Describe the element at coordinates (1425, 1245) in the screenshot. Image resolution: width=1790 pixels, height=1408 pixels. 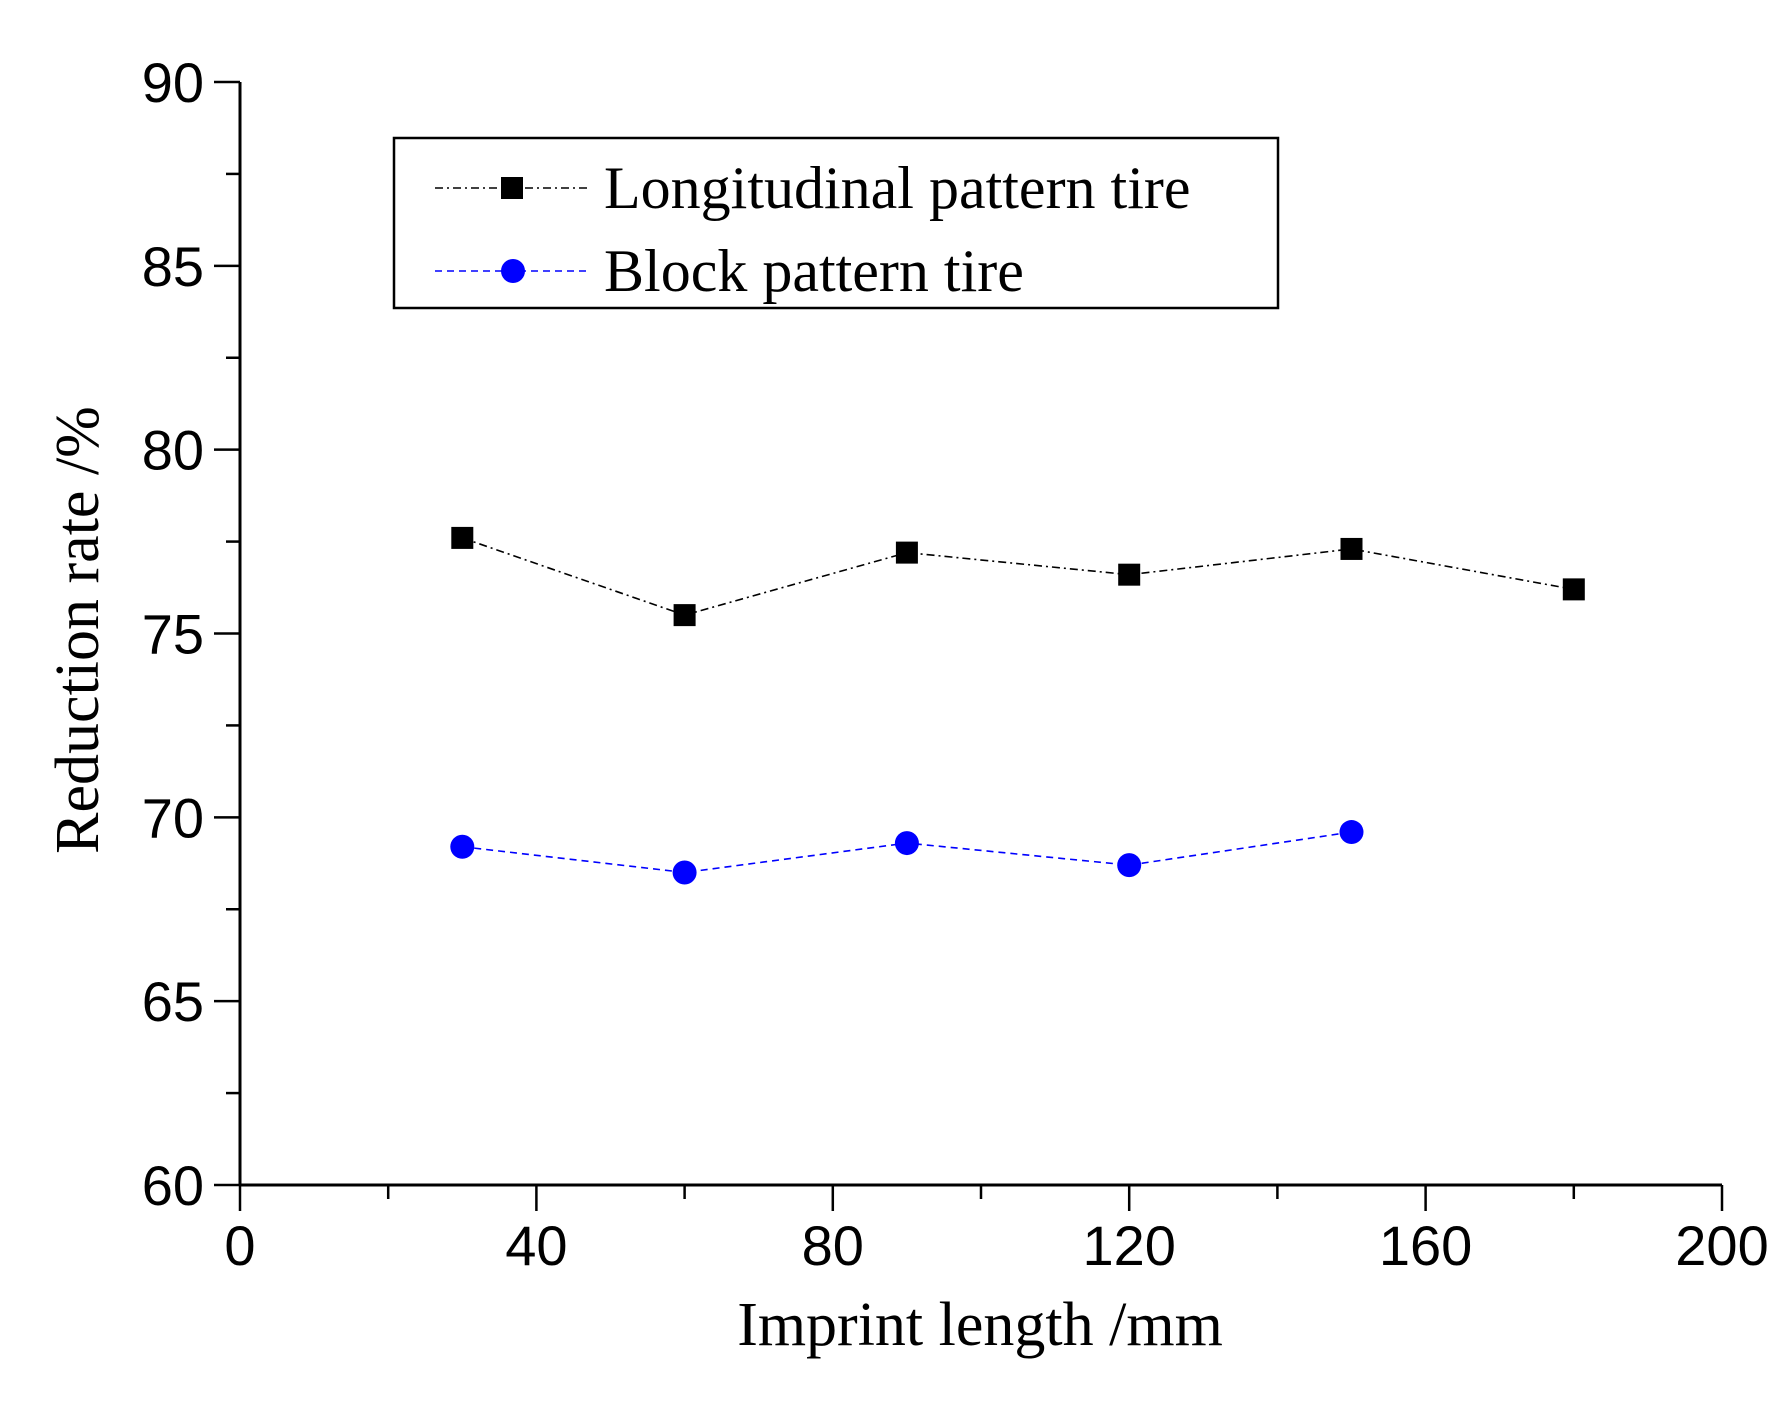
I see `x-tick-label: 160` at that location.